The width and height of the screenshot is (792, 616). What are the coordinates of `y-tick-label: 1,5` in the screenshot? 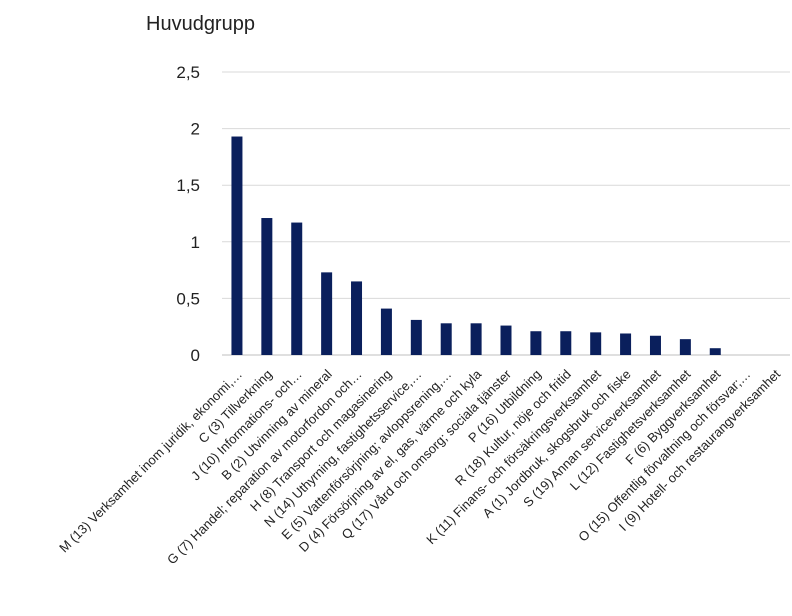 It's located at (188, 185).